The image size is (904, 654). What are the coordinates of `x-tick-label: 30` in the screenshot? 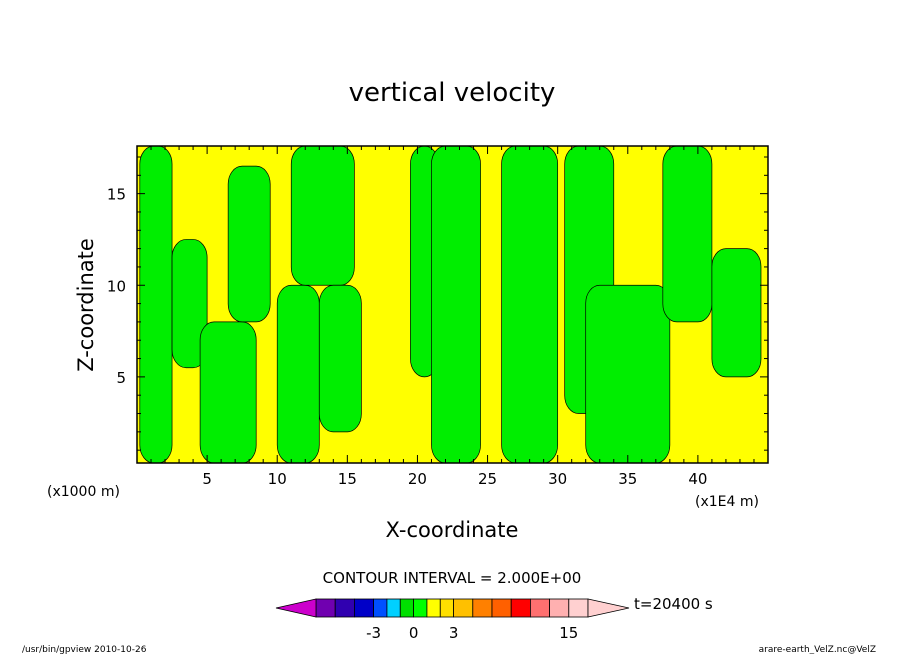 It's located at (557, 479).